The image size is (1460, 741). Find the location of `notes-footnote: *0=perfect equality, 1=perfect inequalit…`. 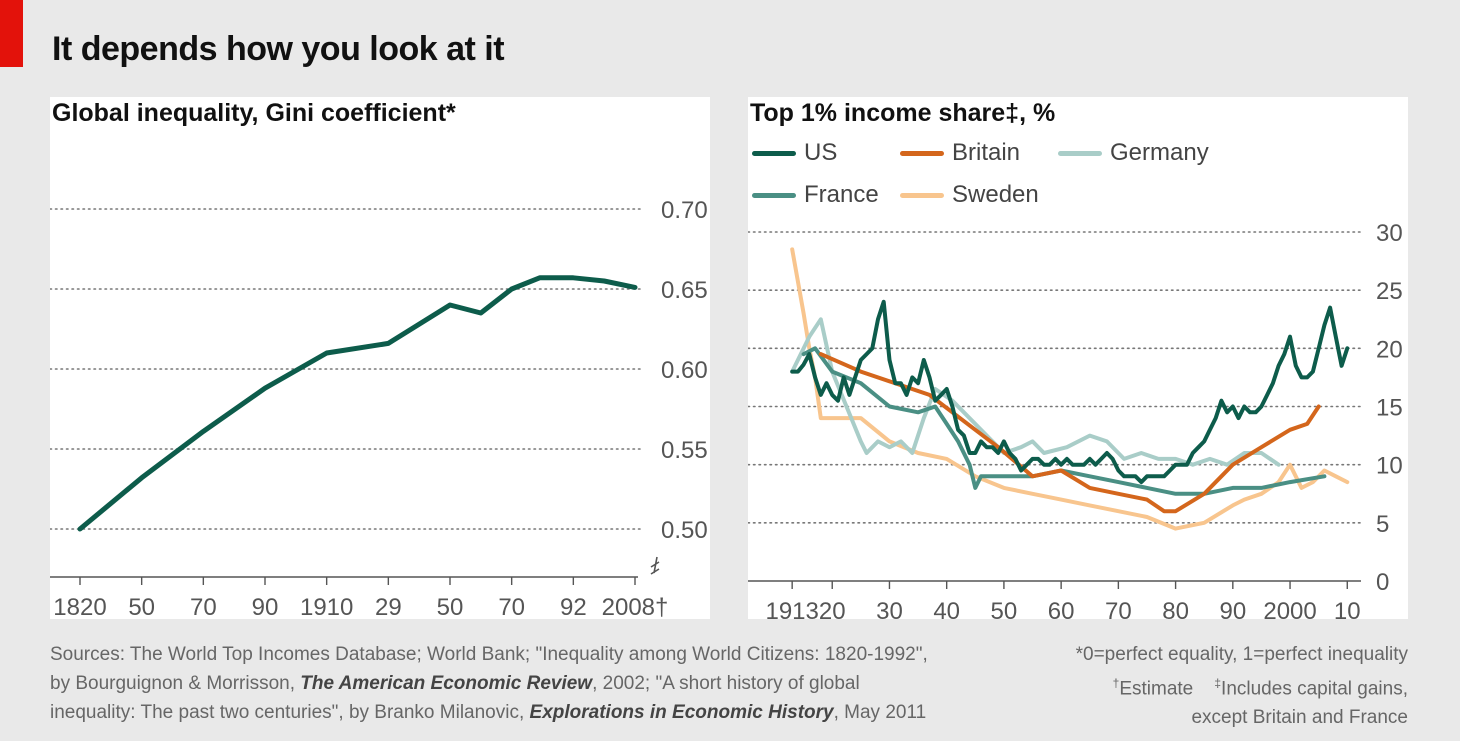

notes-footnote: *0=perfect equality, 1=perfect inequalit… is located at coordinates (1208, 686).